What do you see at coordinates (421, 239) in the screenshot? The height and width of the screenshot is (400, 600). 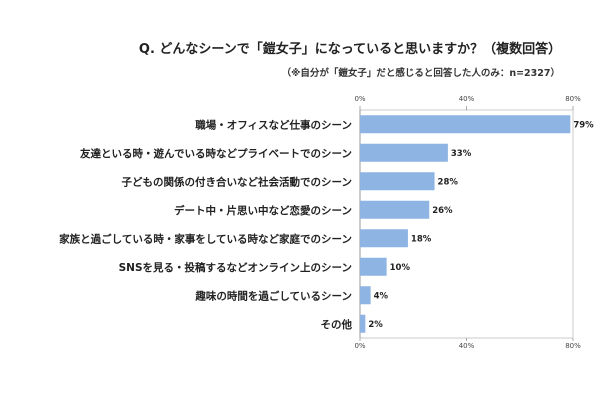 I see `value-label: 18%` at bounding box center [421, 239].